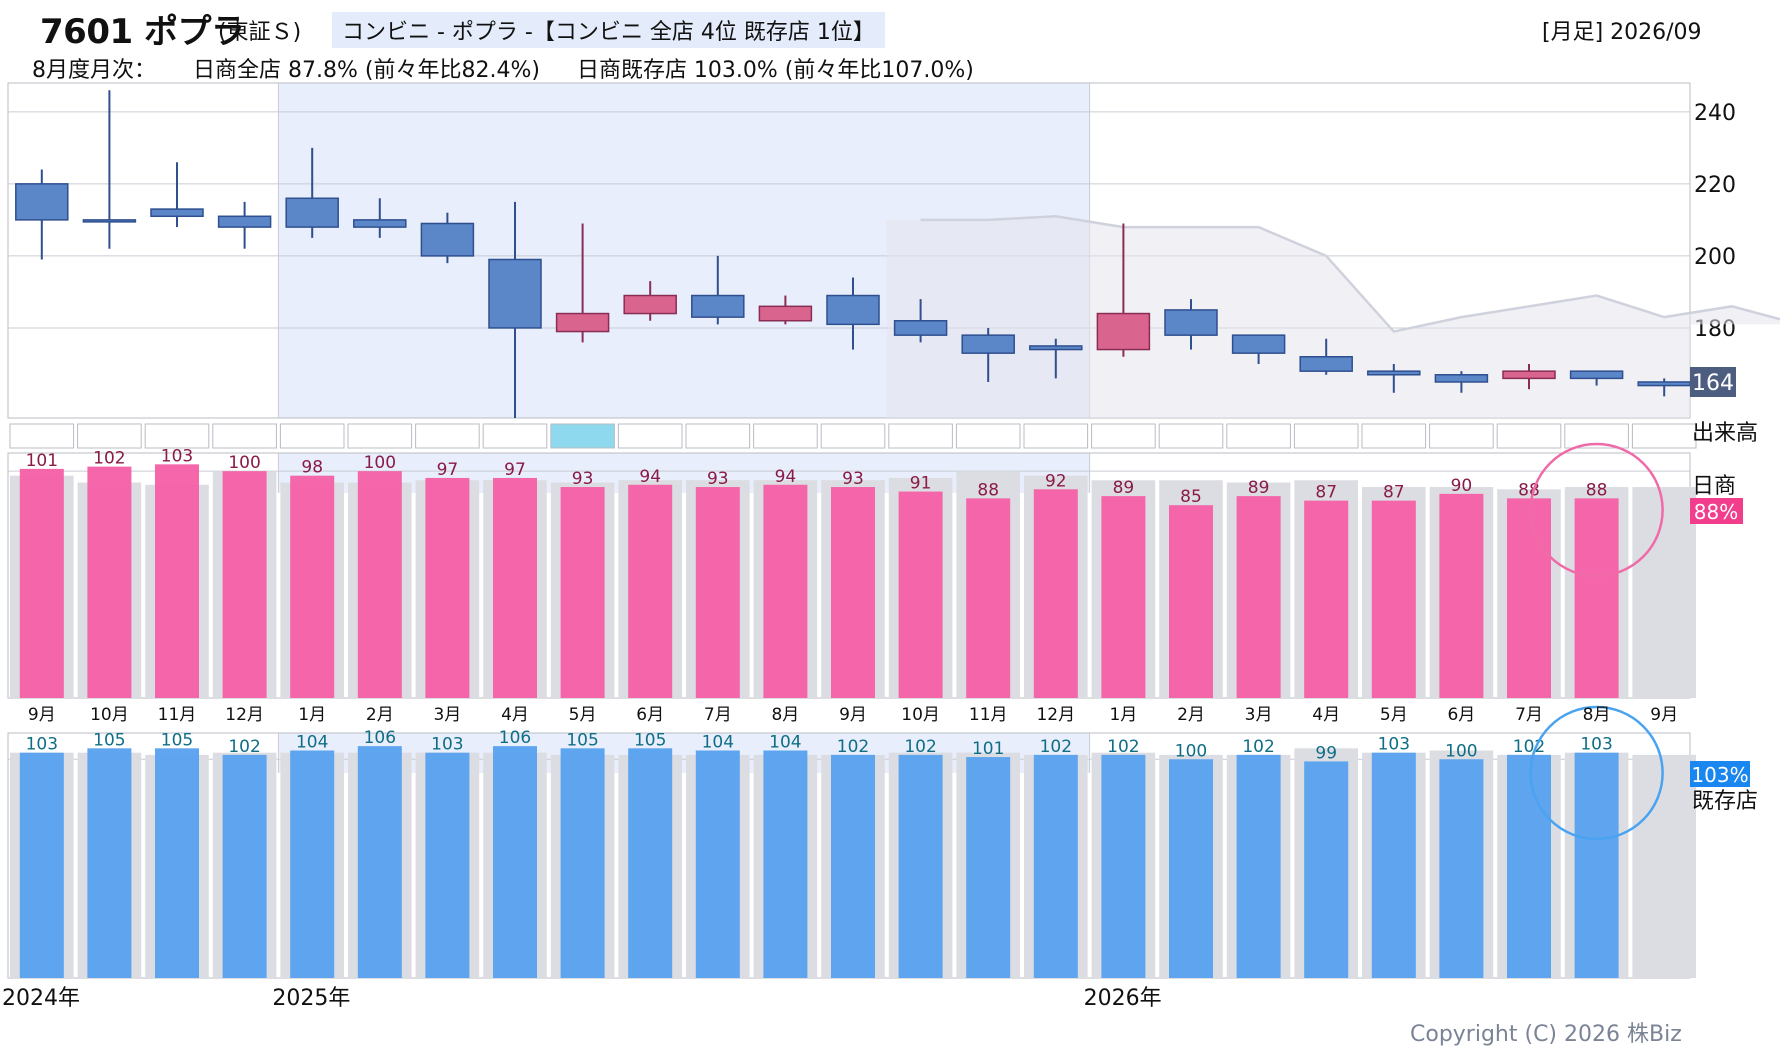  I want to click on reference-line, so click(1350, 274).